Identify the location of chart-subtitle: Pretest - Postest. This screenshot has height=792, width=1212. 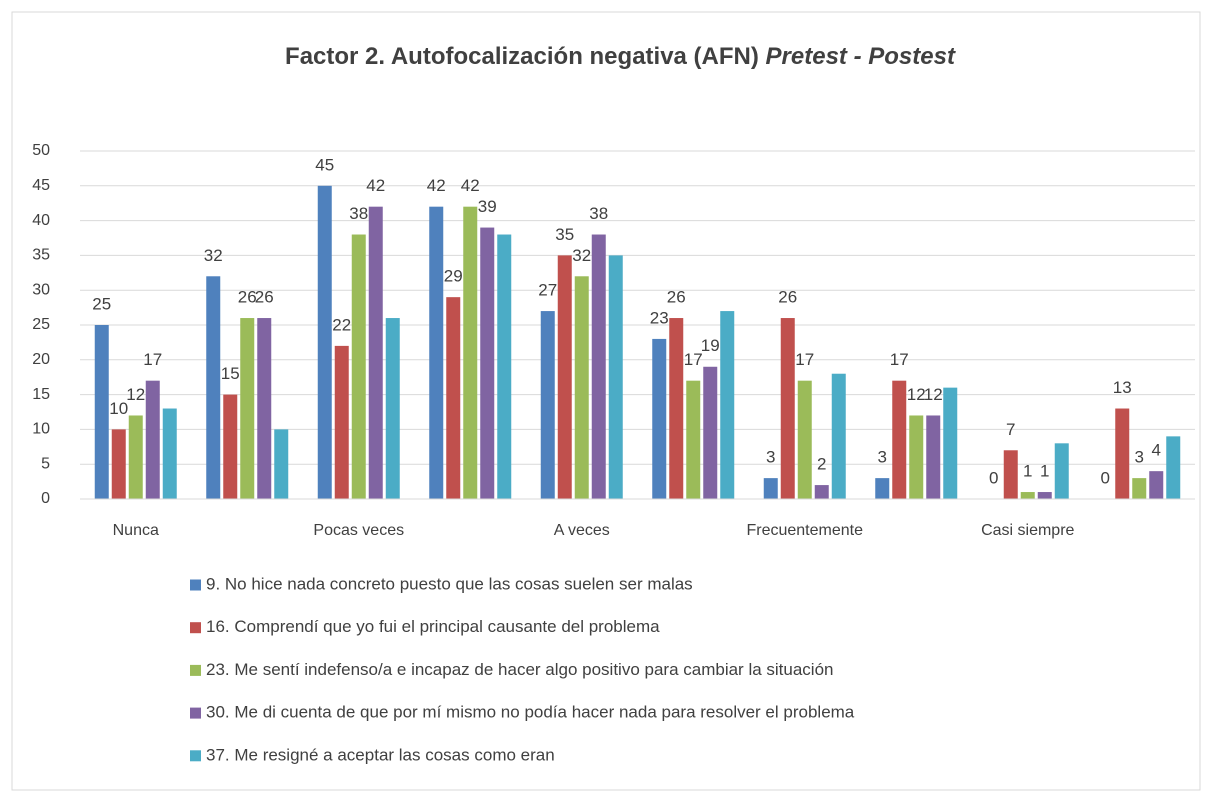
(861, 56).